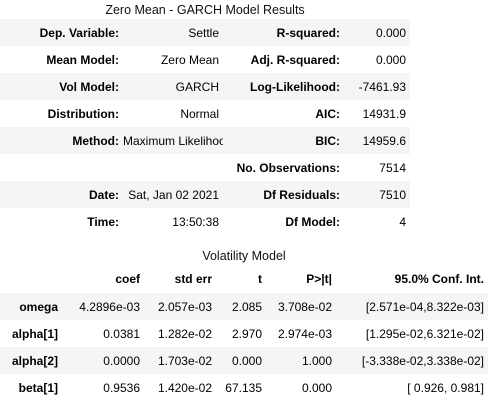 The height and width of the screenshot is (401, 488). I want to click on summary-label: AIC:, so click(327, 113).